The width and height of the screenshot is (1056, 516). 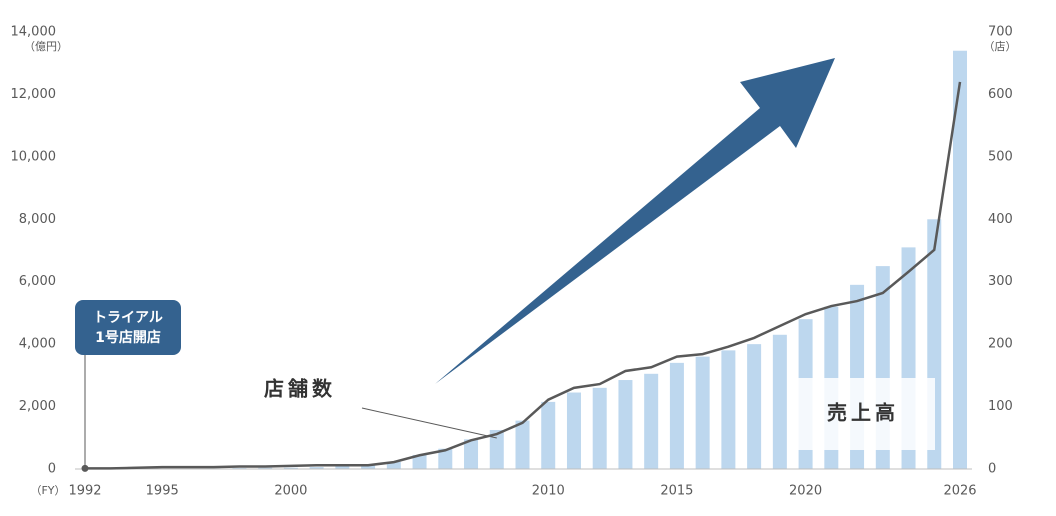 I want to click on y2-tick-label: 0, so click(x=992, y=469).